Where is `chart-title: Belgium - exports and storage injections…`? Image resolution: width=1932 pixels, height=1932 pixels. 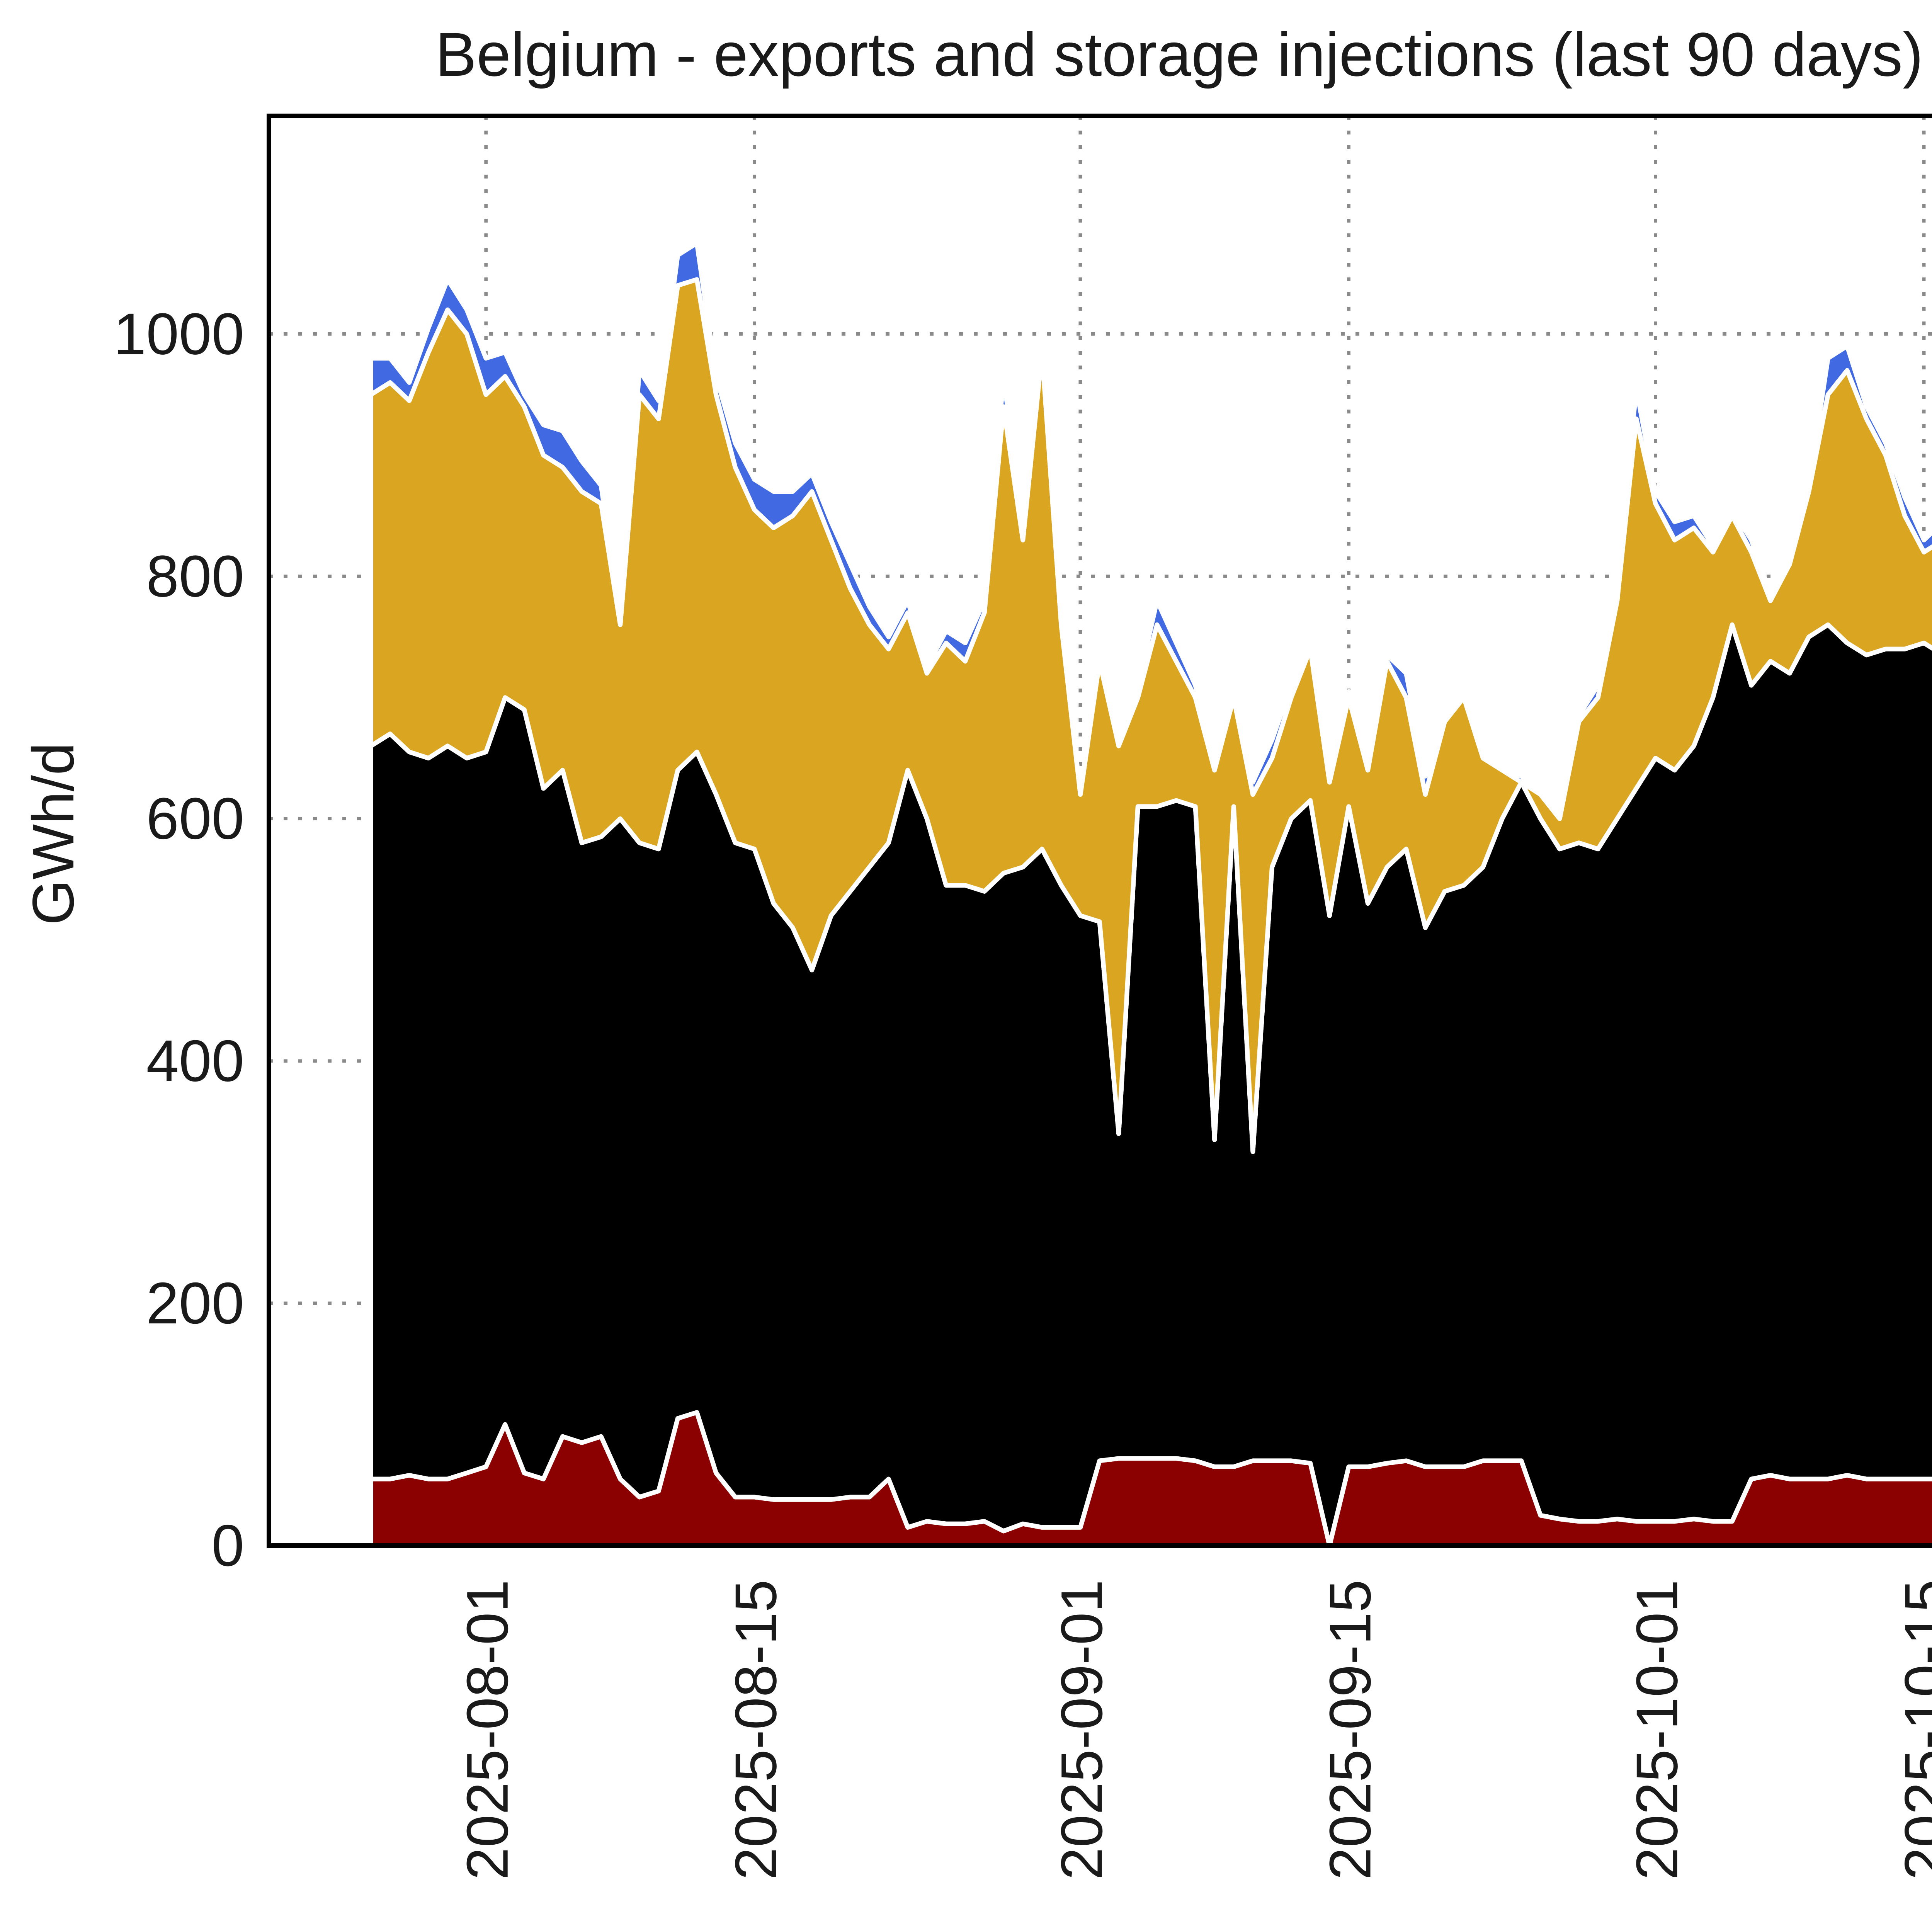 chart-title: Belgium - exports and storage injections… is located at coordinates (1179, 56).